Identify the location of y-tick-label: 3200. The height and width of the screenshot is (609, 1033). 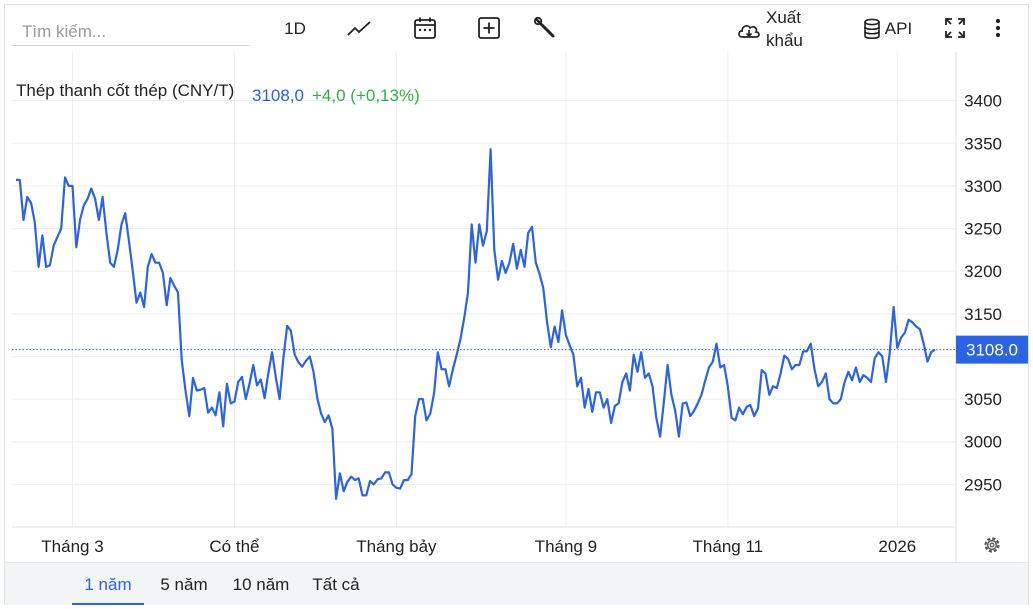
(983, 271).